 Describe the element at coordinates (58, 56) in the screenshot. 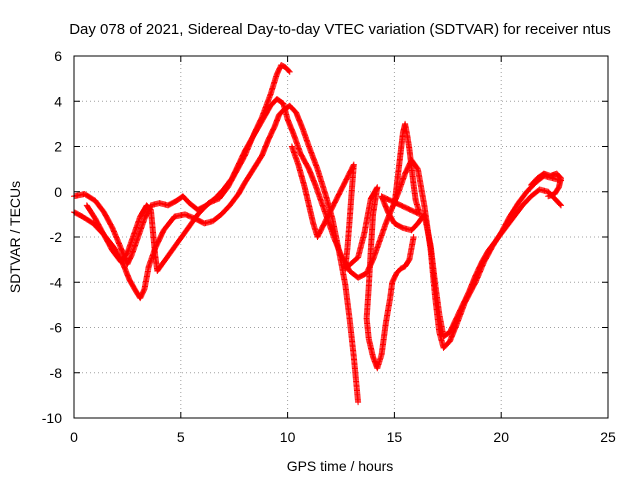

I see `y-tick-label: 6` at that location.